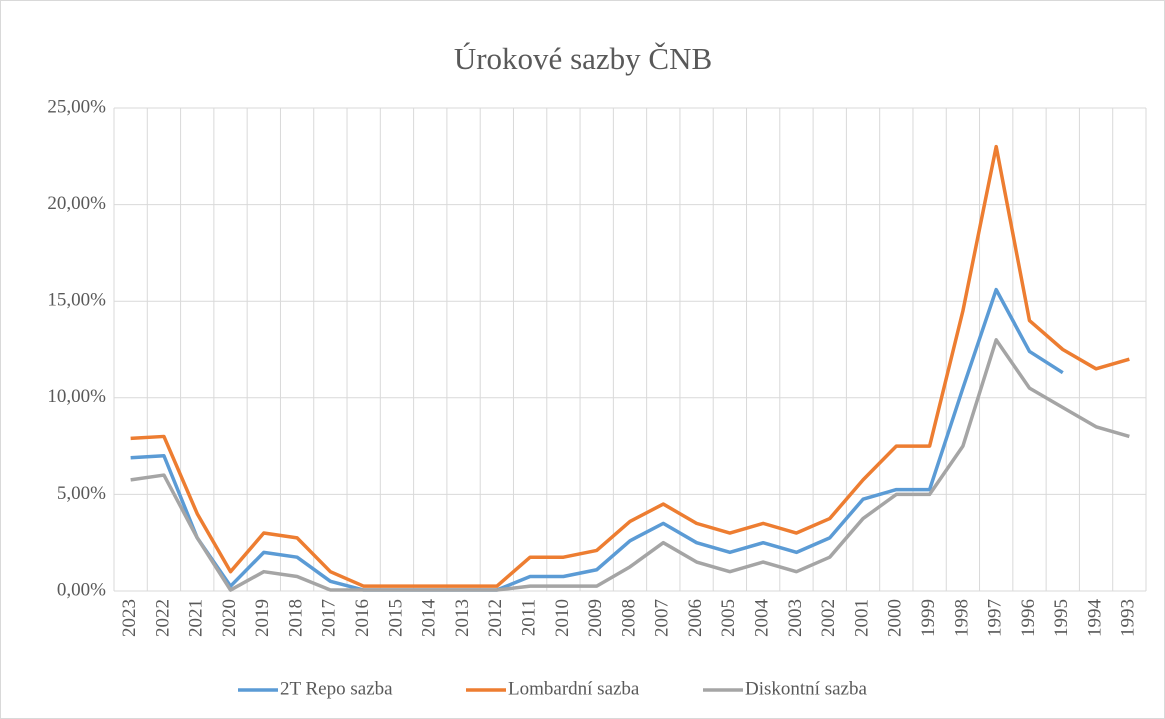 The image size is (1165, 719). What do you see at coordinates (806, 688) in the screenshot?
I see `legend-label: Diskontní sazba` at bounding box center [806, 688].